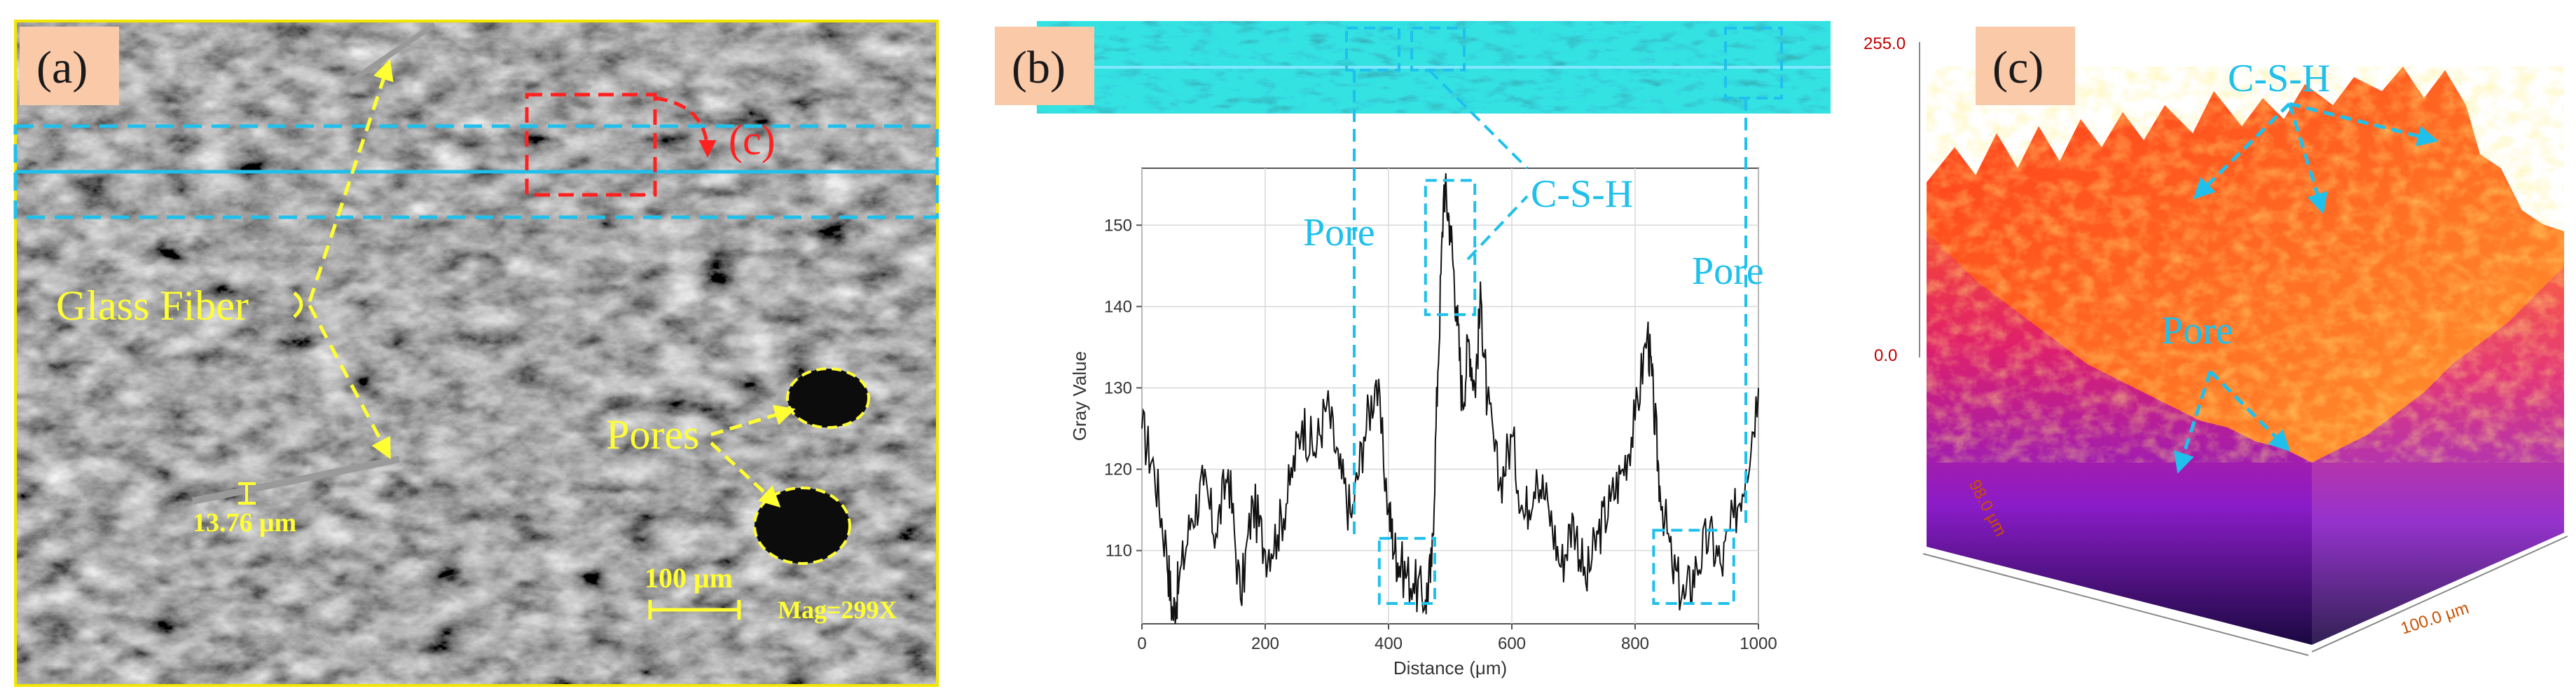 This screenshot has height=696, width=2576. Describe the element at coordinates (685, 127) in the screenshot. I see `region-c-arrow` at that location.